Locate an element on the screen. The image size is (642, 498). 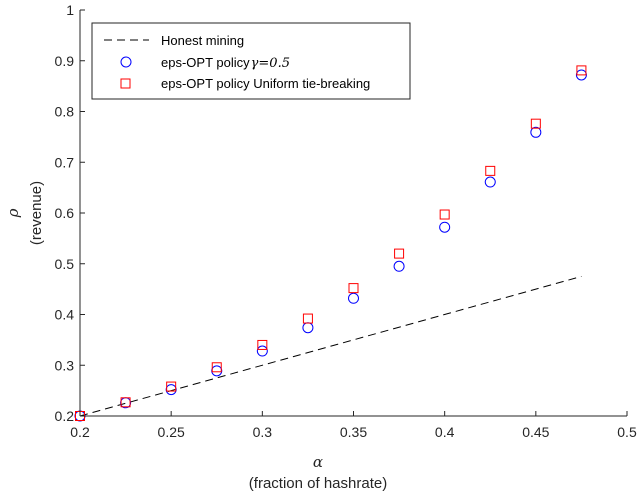
y-tick-label: 0.5 is located at coordinates (65, 264).